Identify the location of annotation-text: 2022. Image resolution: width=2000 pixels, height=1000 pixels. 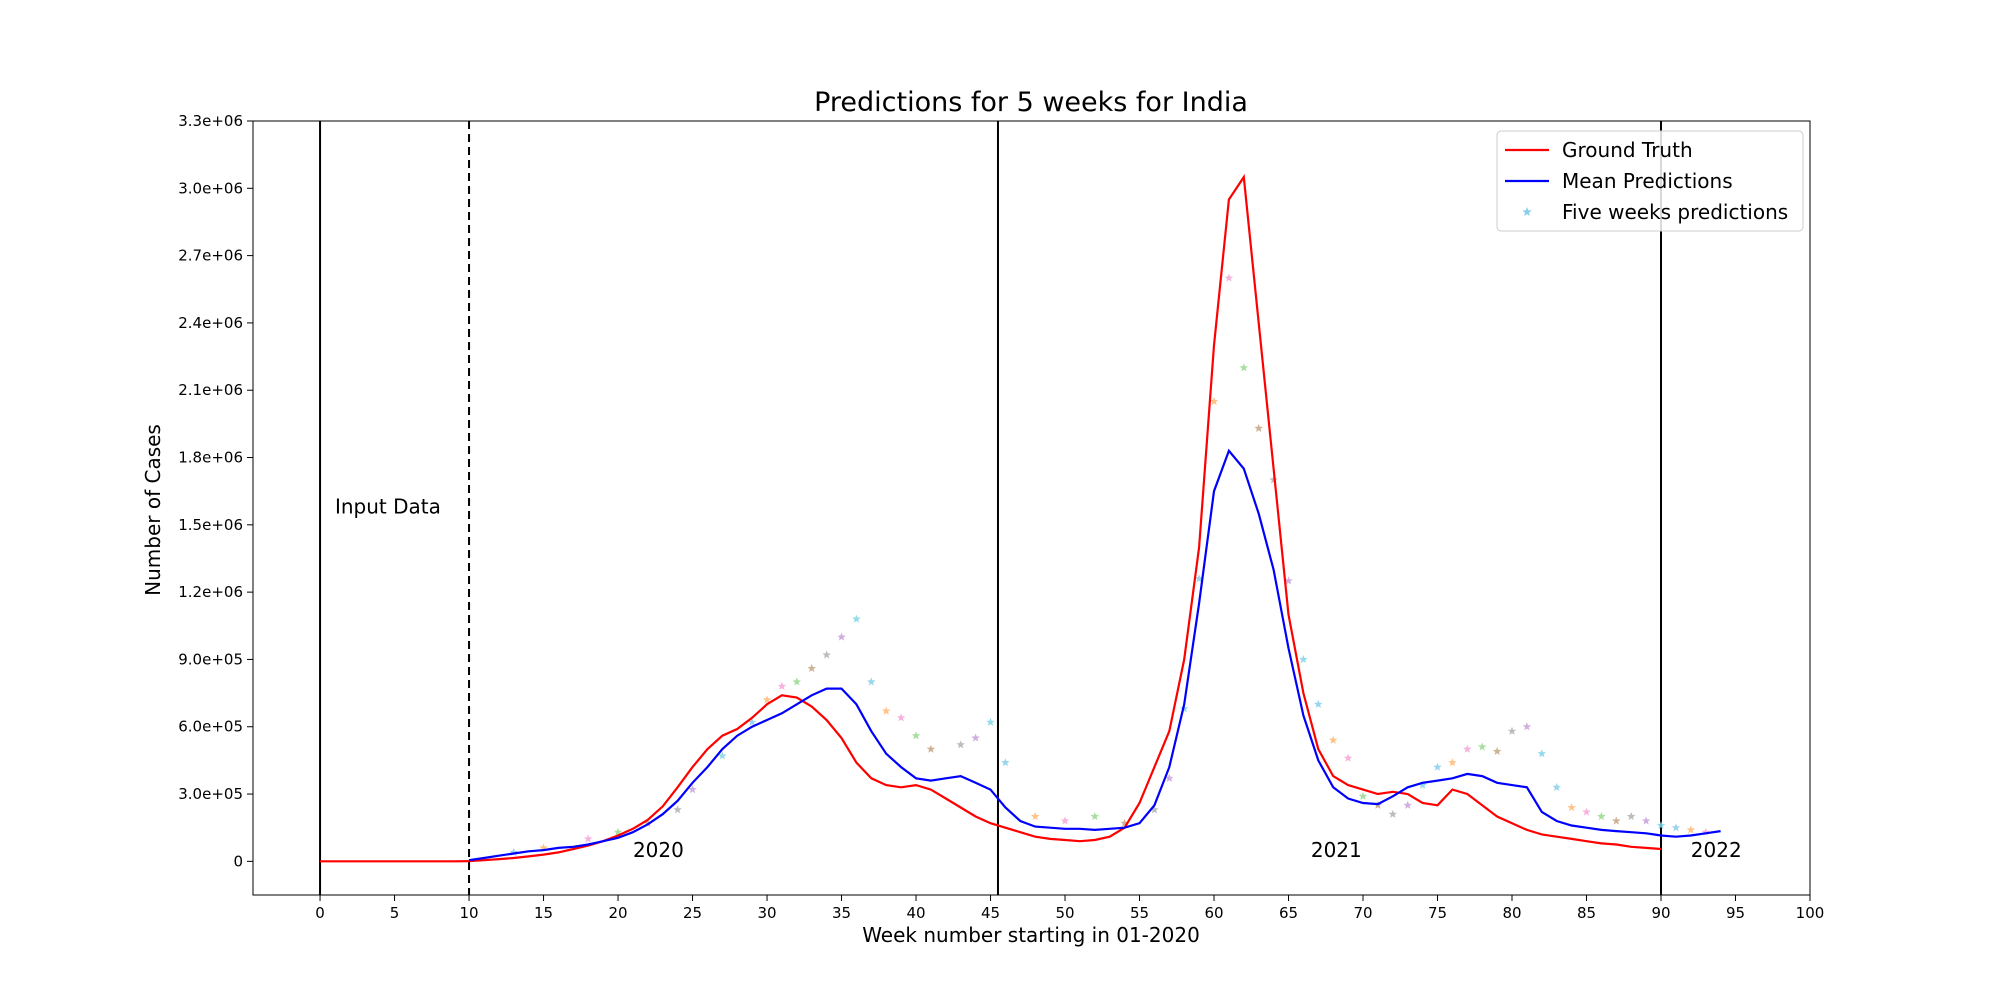
(1716, 850).